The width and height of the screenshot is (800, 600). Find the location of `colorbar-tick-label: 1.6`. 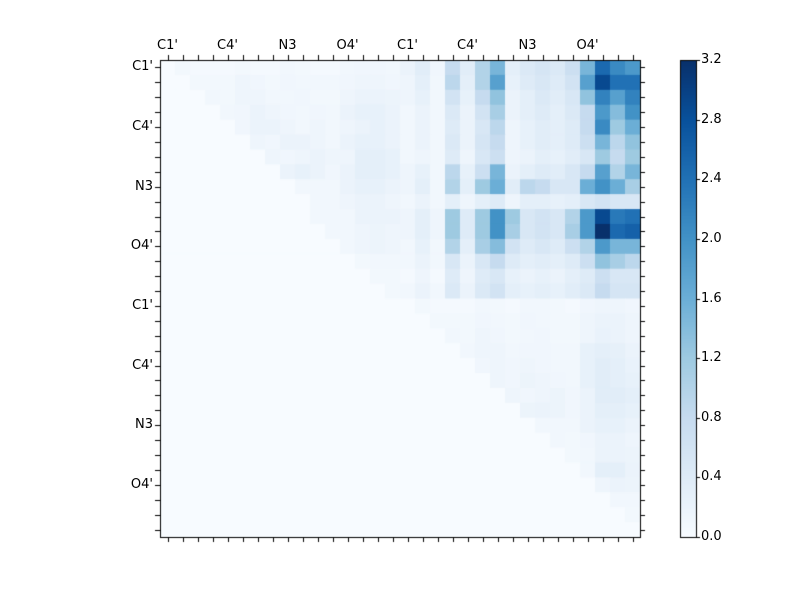

colorbar-tick-label: 1.6 is located at coordinates (711, 298).